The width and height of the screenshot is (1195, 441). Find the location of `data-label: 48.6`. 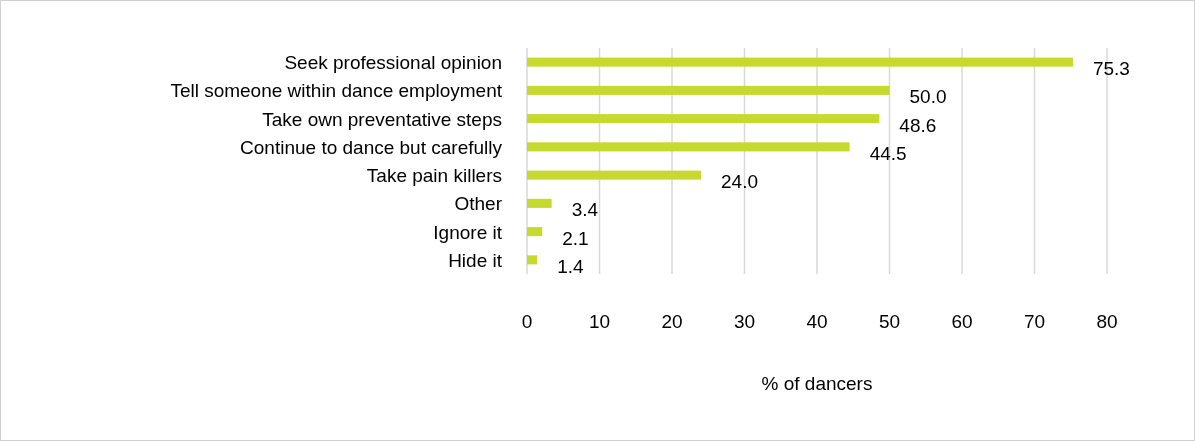

data-label: 48.6 is located at coordinates (918, 125).